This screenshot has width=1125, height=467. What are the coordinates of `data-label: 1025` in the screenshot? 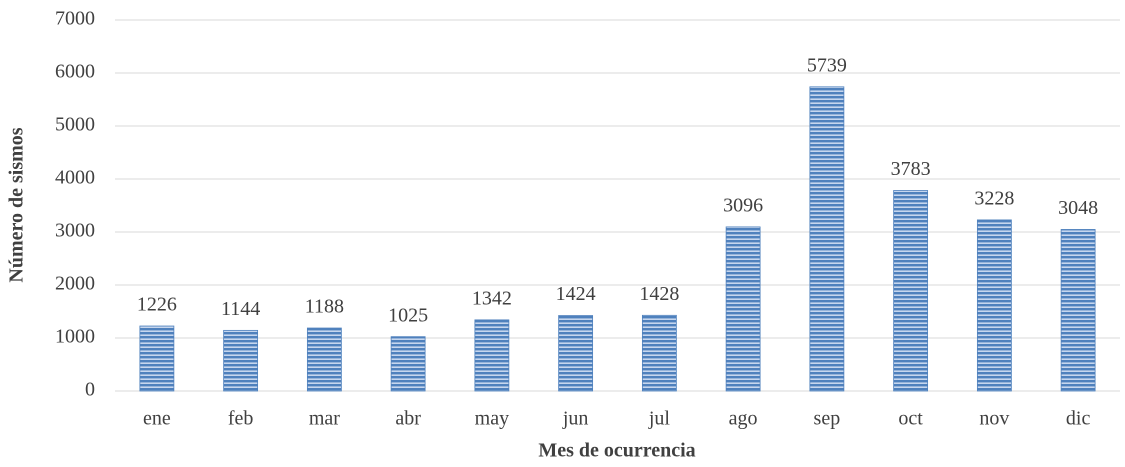 It's located at (408, 315).